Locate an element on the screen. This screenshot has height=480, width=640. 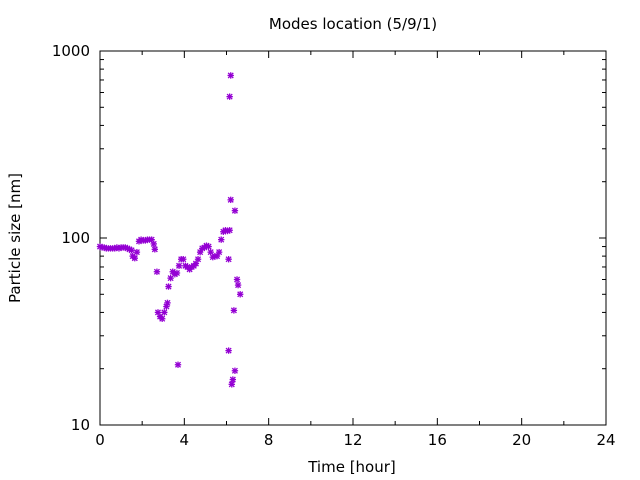
y-tick-label: 1000 is located at coordinates (71, 51).